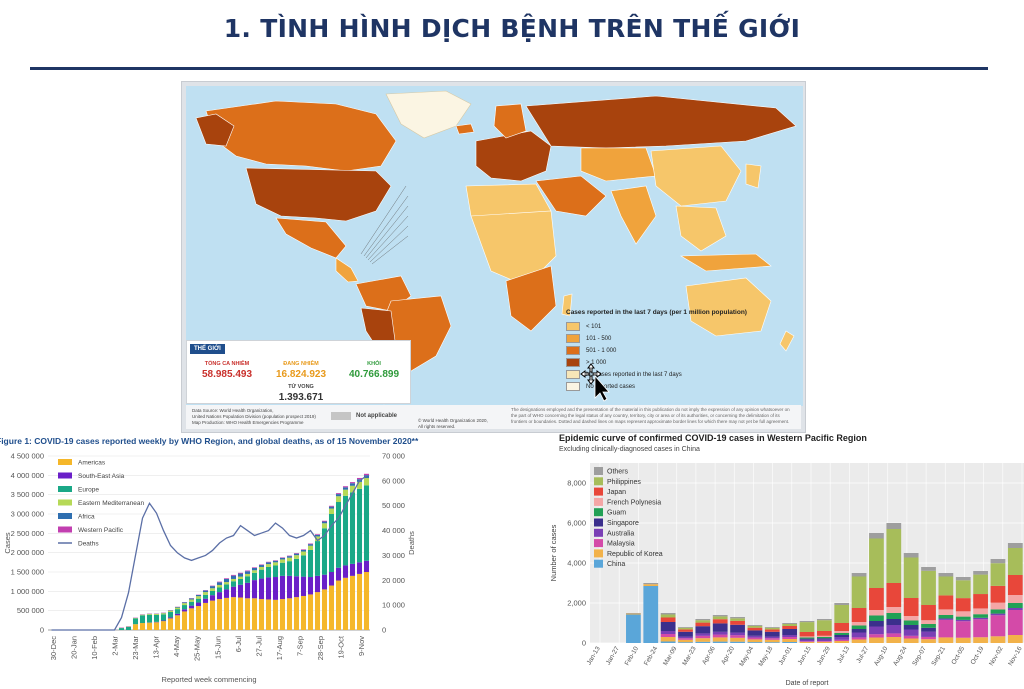 This screenshot has width=1024, height=689. Describe the element at coordinates (620, 533) in the screenshot. I see `legend-label: Australia` at that location.